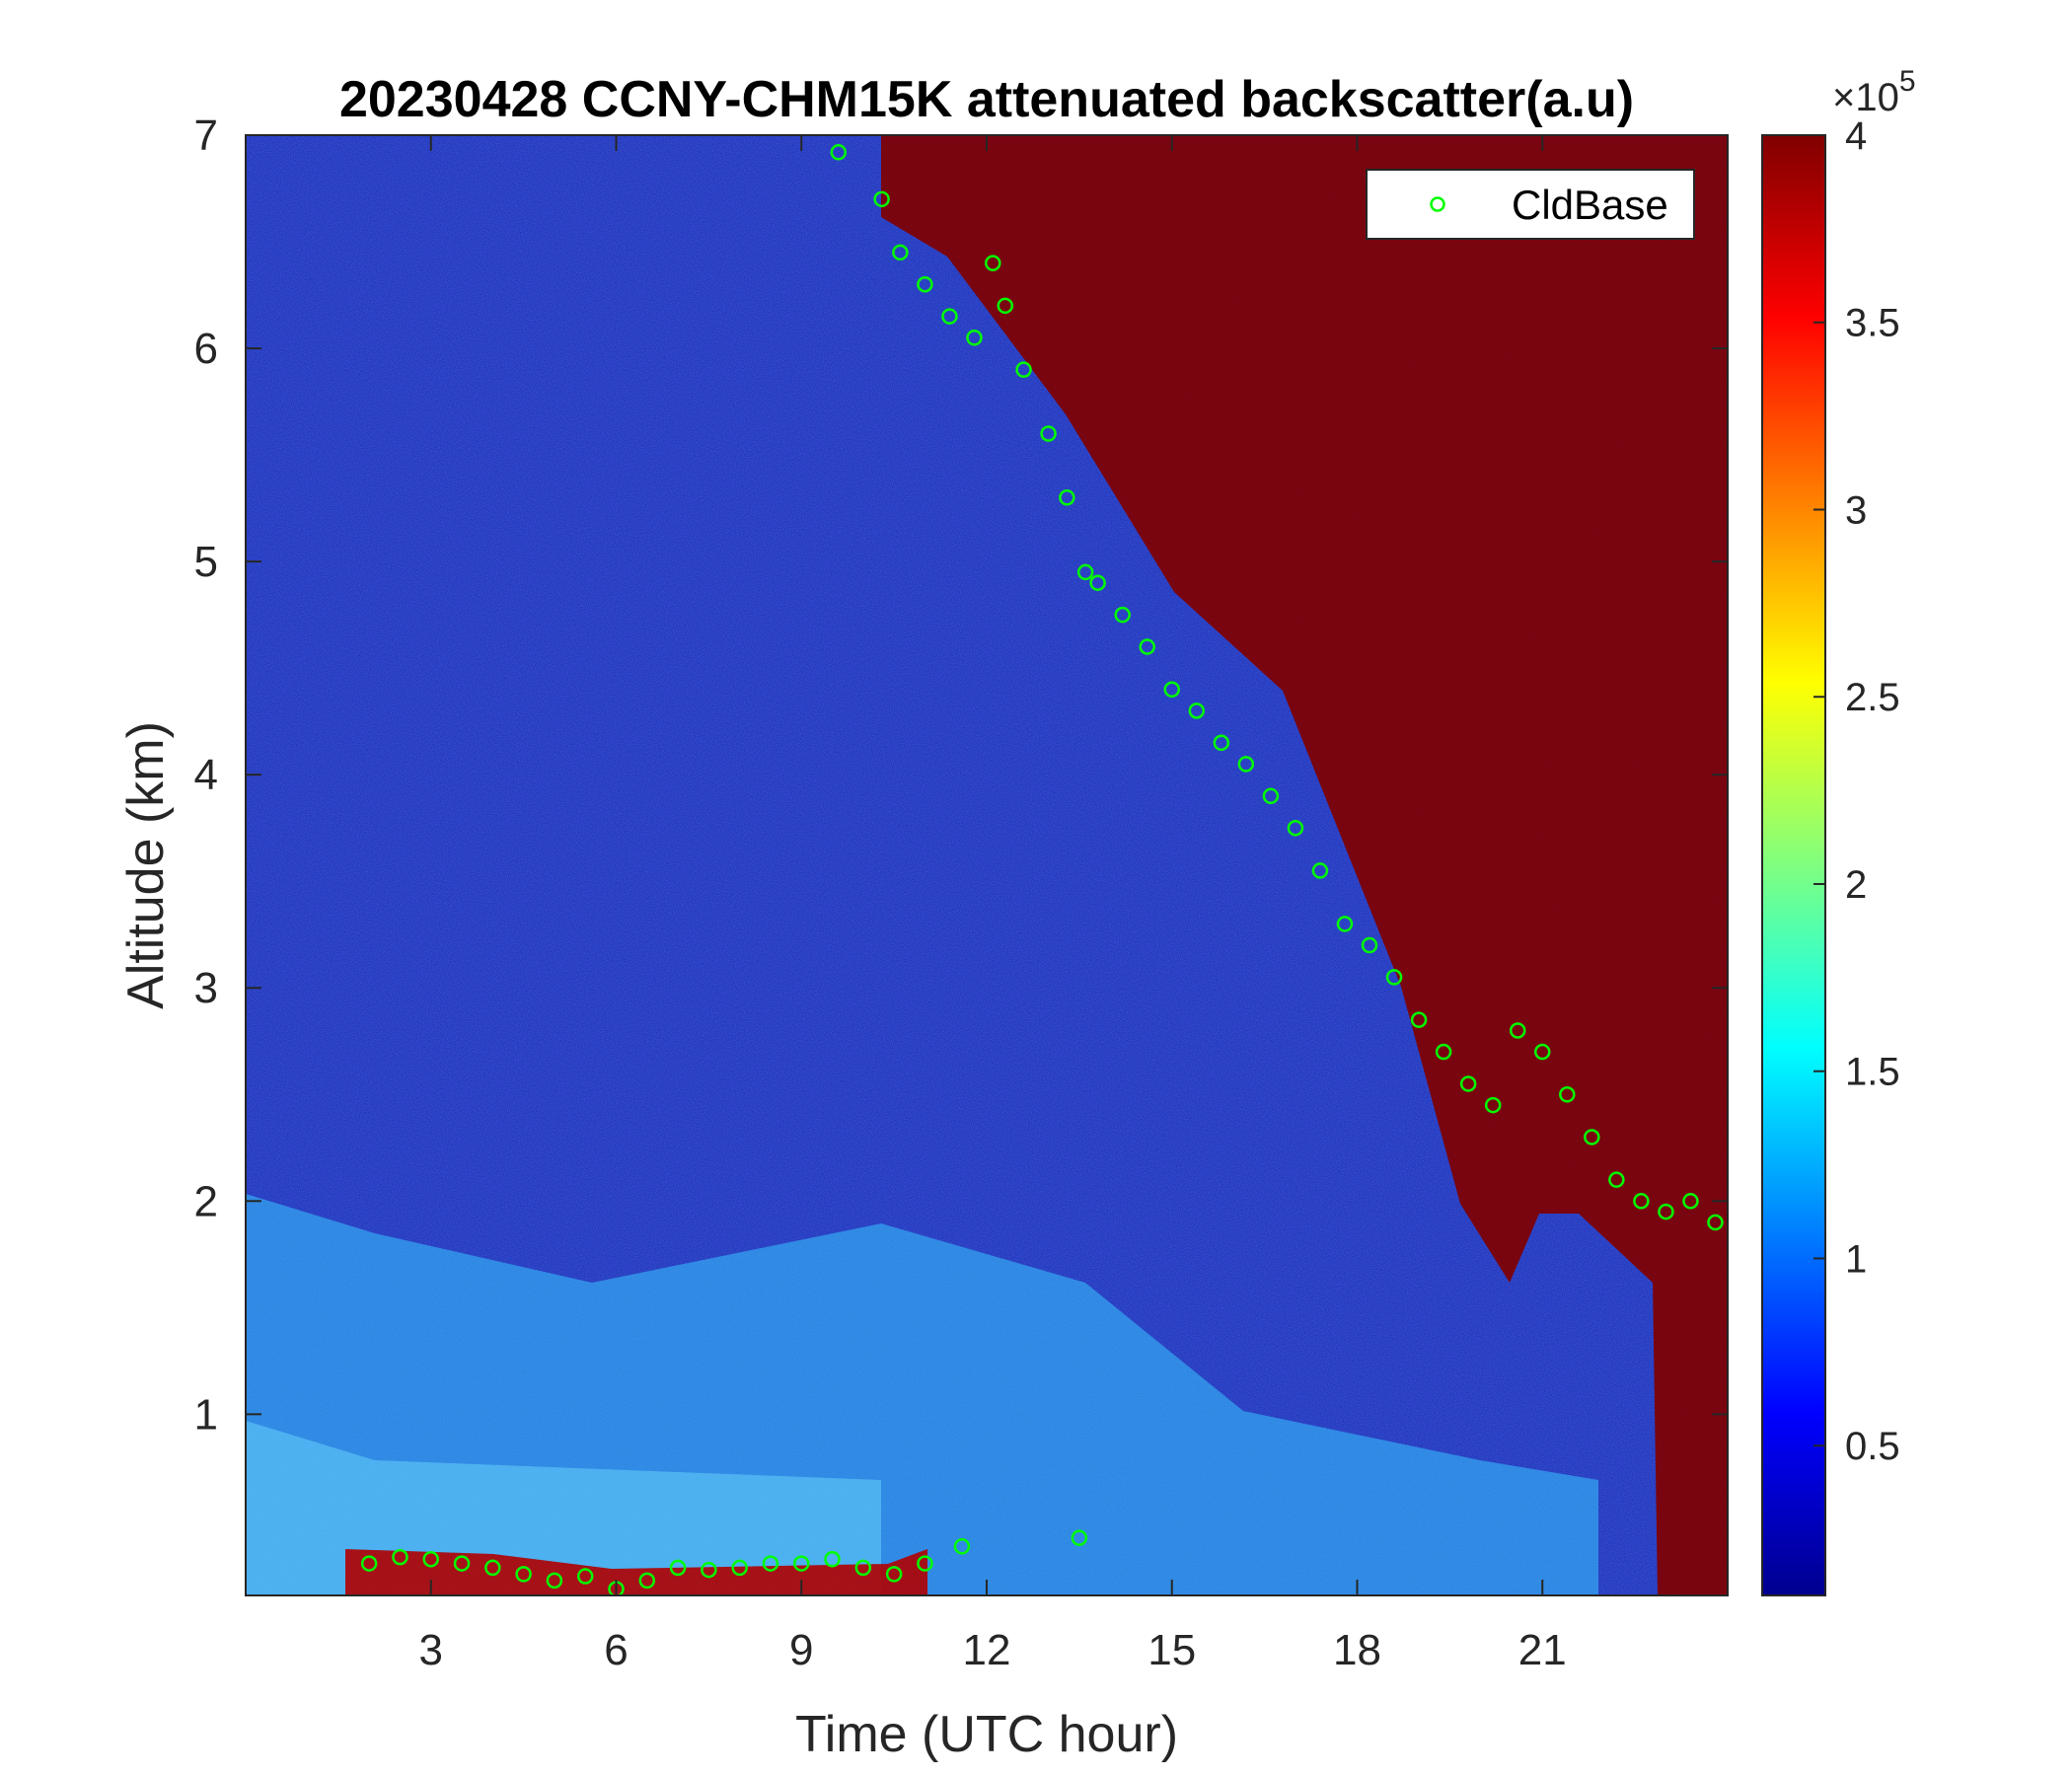  Describe the element at coordinates (1357, 1650) in the screenshot. I see `x-tick-label: 18` at that location.